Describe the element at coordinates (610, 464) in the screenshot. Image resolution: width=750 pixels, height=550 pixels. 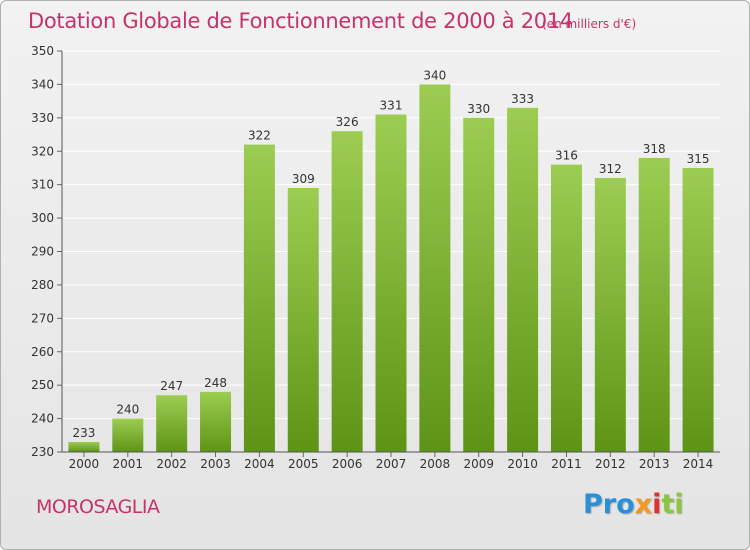
I see `x-tick-label: 2012` at that location.